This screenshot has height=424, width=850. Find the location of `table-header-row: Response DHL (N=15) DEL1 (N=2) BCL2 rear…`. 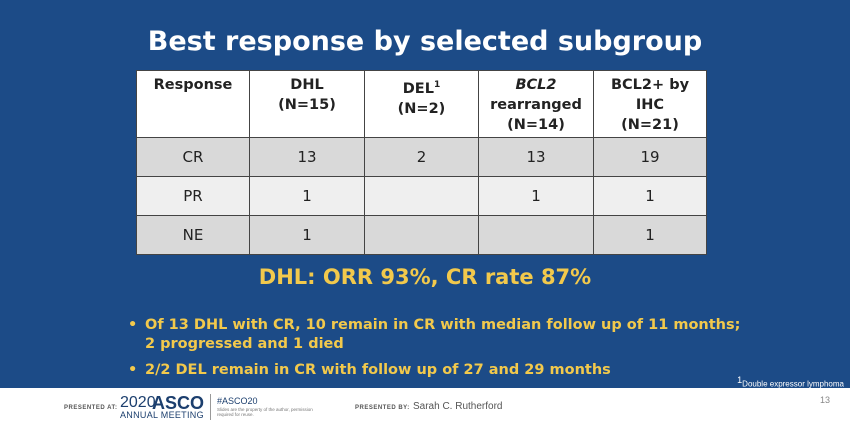

table-header-row: Response DHL (N=15) DEL1 (N=2) BCL2 rear… is located at coordinates (421, 104).